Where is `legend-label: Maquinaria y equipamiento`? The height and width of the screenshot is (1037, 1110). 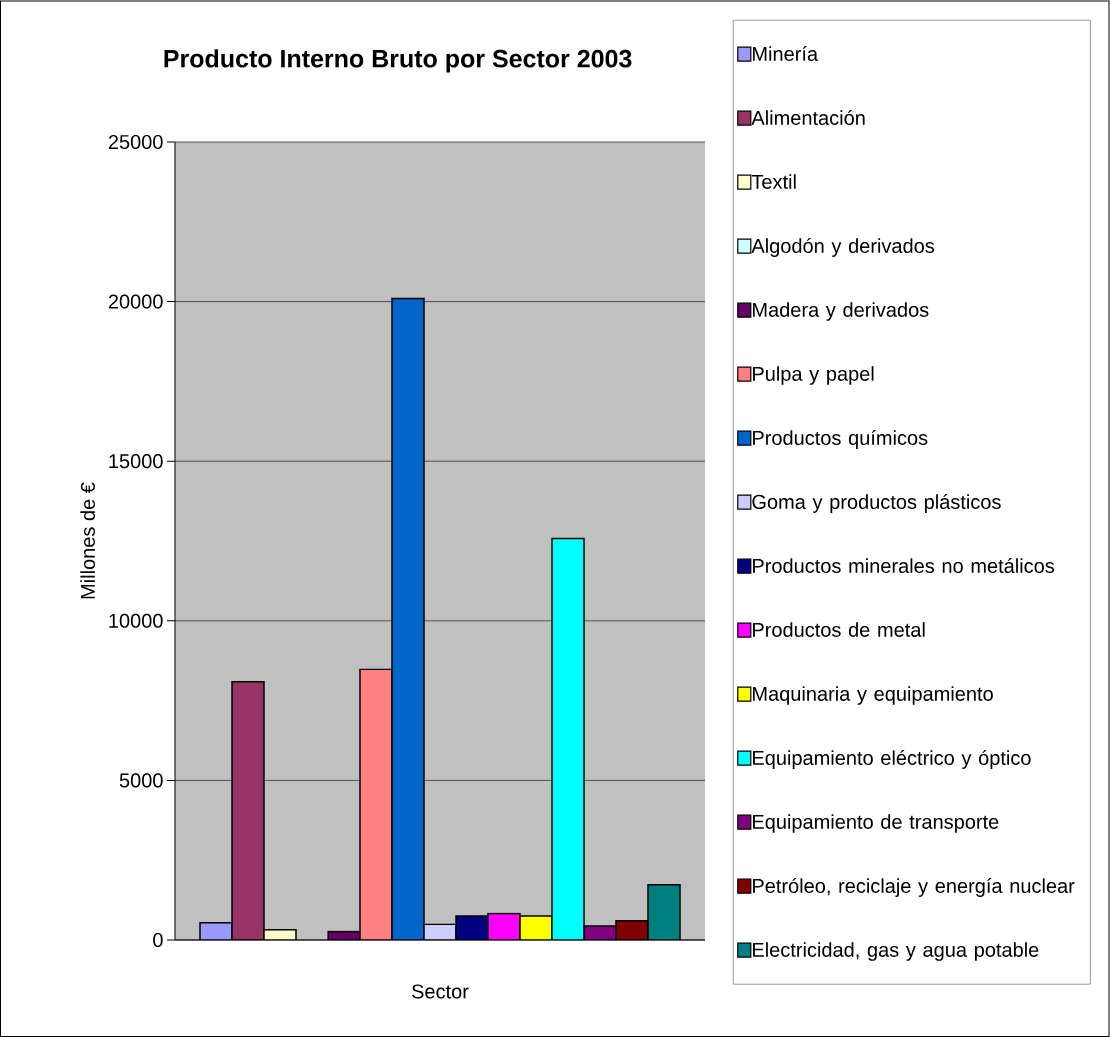
legend-label: Maquinaria y equipamiento is located at coordinates (873, 695).